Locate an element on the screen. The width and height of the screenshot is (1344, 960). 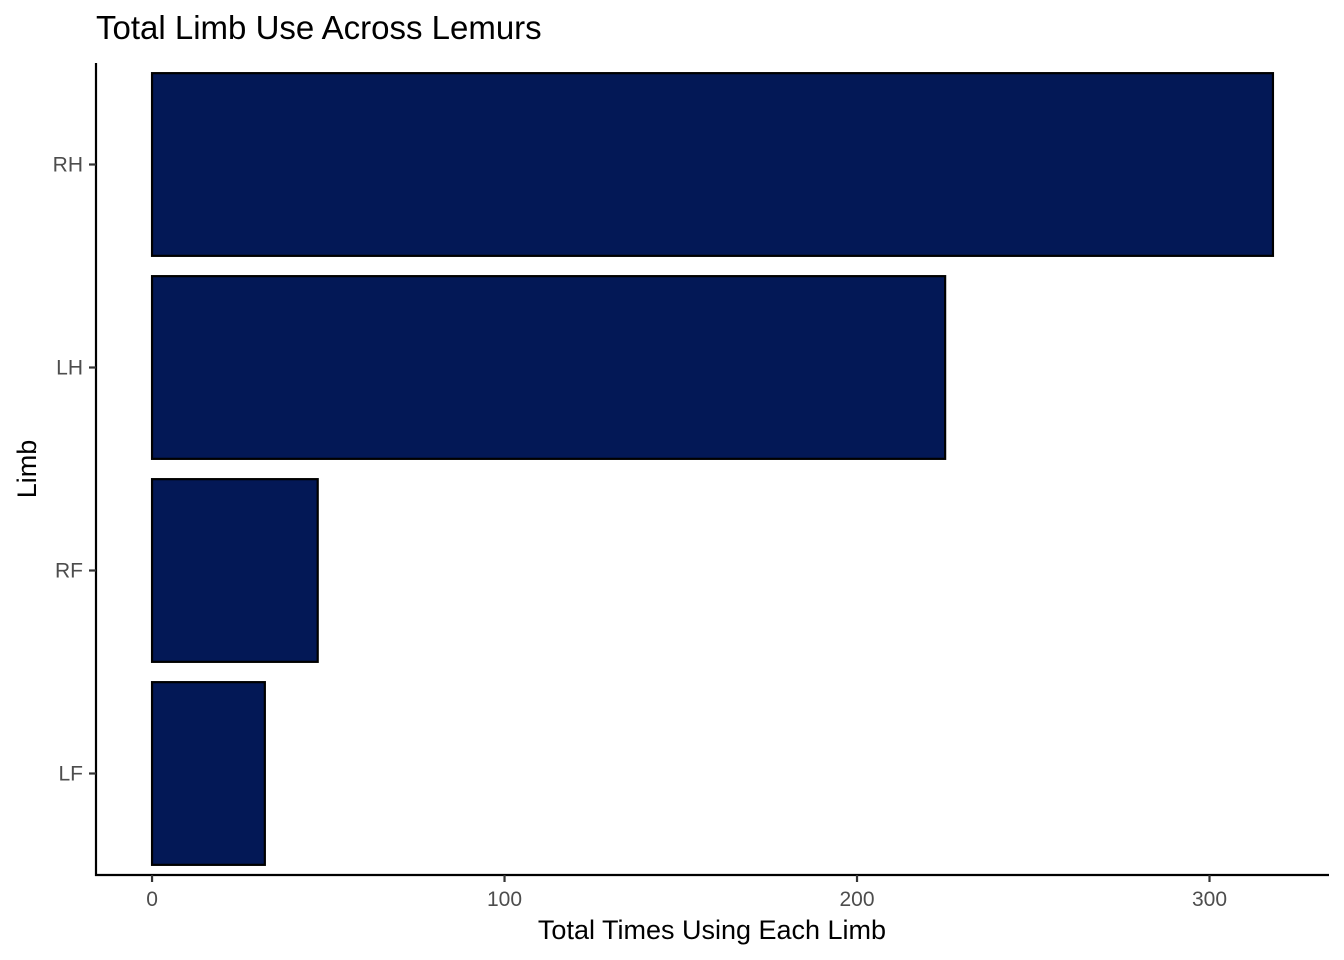
y-tick-label-lh: LH is located at coordinates (69, 368).